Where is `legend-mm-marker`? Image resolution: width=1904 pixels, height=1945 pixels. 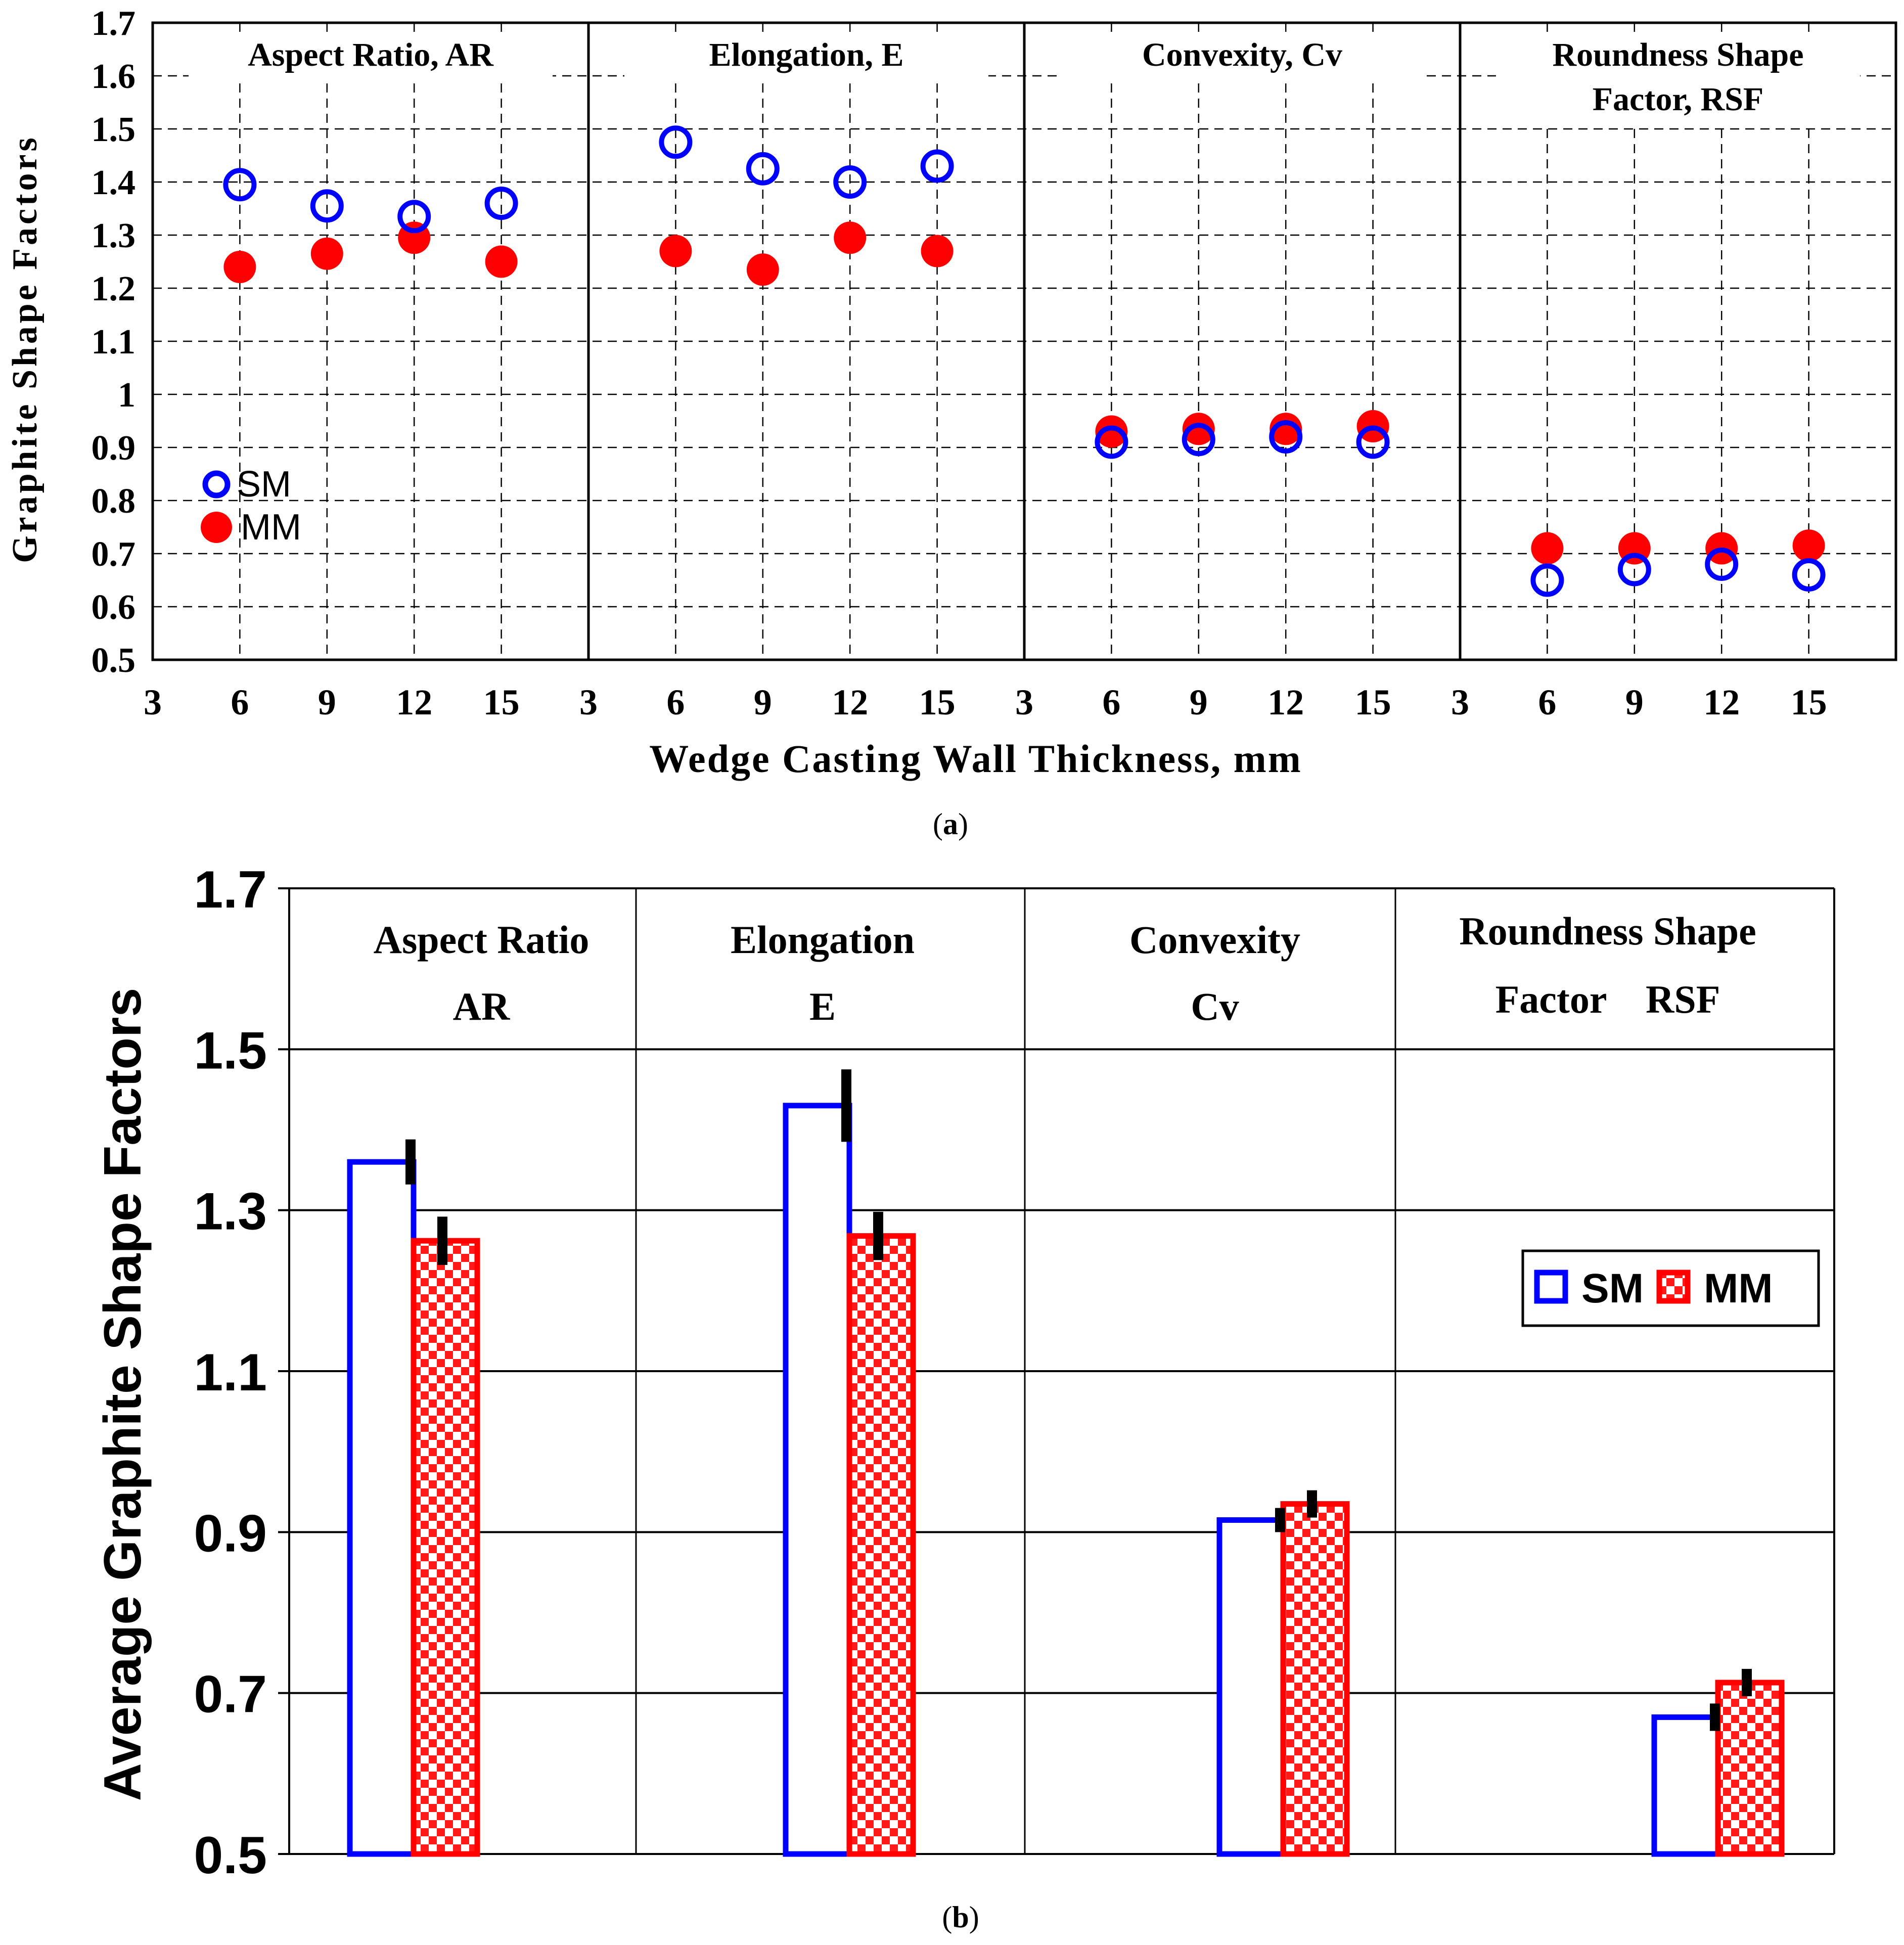 legend-mm-marker is located at coordinates (216, 527).